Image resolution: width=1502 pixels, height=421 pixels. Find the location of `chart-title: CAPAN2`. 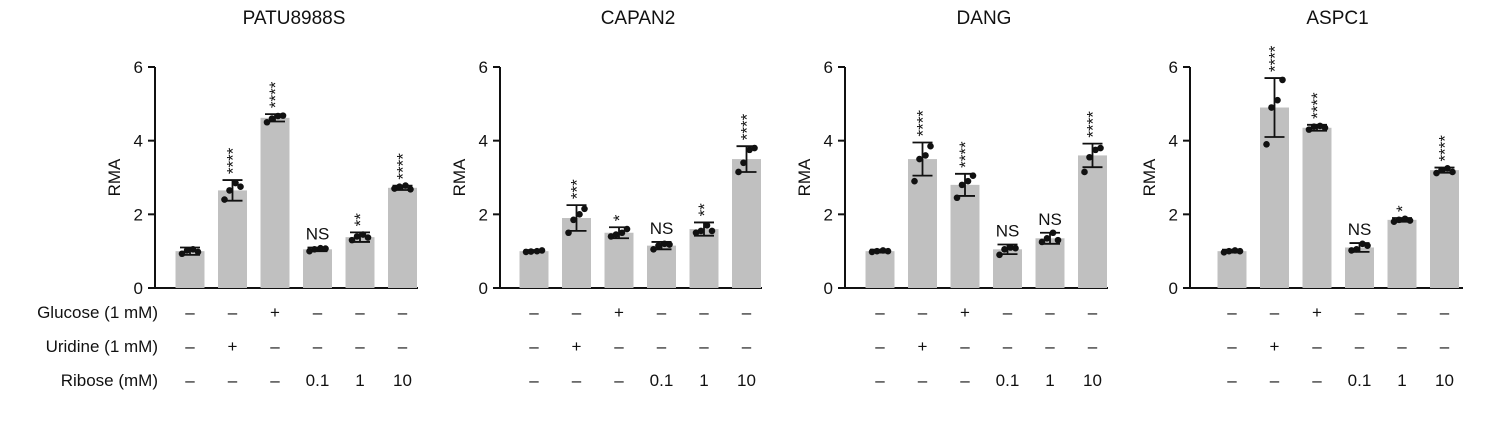

chart-title: CAPAN2 is located at coordinates (638, 18).